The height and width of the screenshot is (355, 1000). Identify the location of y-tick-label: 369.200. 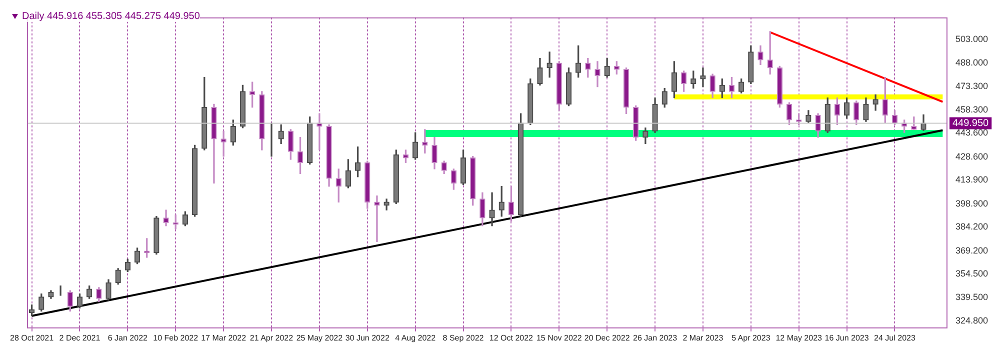
(971, 250).